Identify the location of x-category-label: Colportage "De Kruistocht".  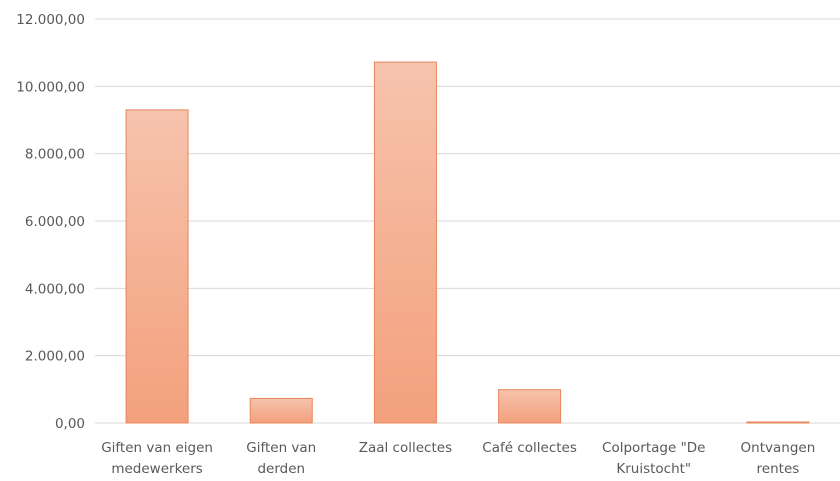
(653, 458).